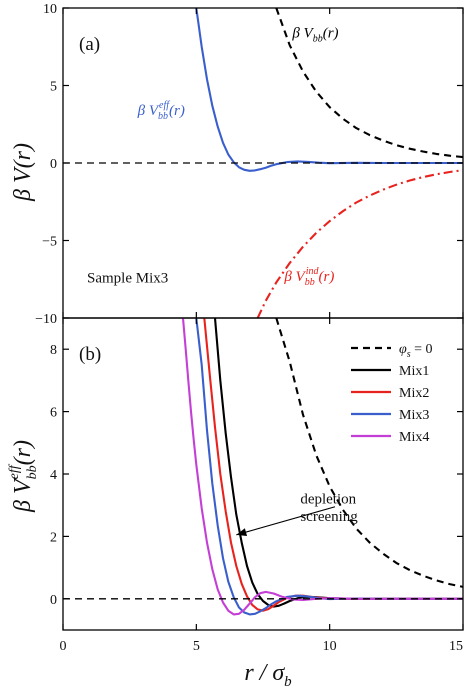 This screenshot has height=690, width=474. I want to click on x-tick-label: 15, so click(456, 646).